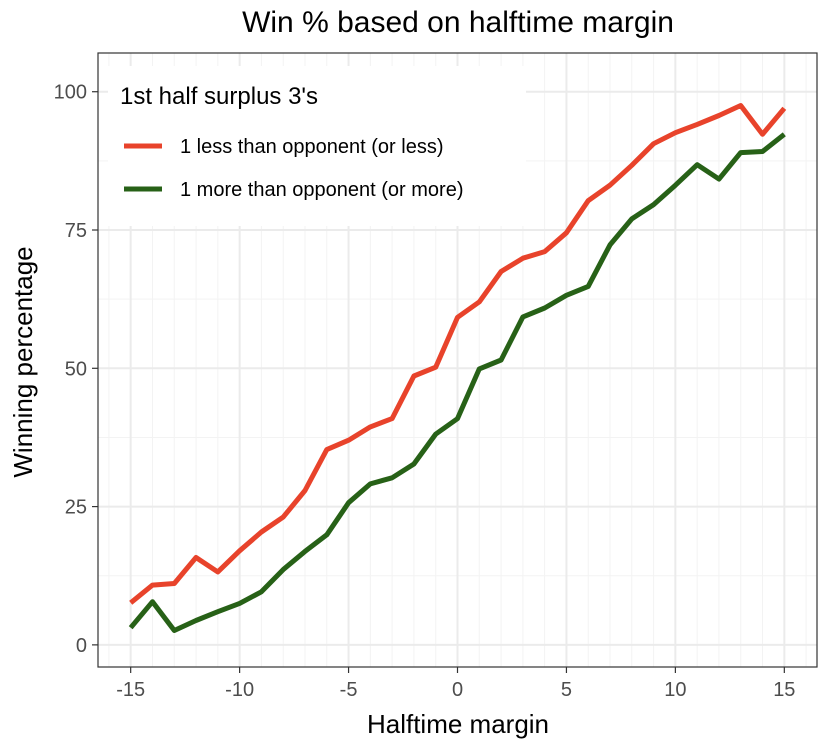 This screenshot has height=750, width=828. I want to click on x-axis-title: Halftime margin, so click(458, 724).